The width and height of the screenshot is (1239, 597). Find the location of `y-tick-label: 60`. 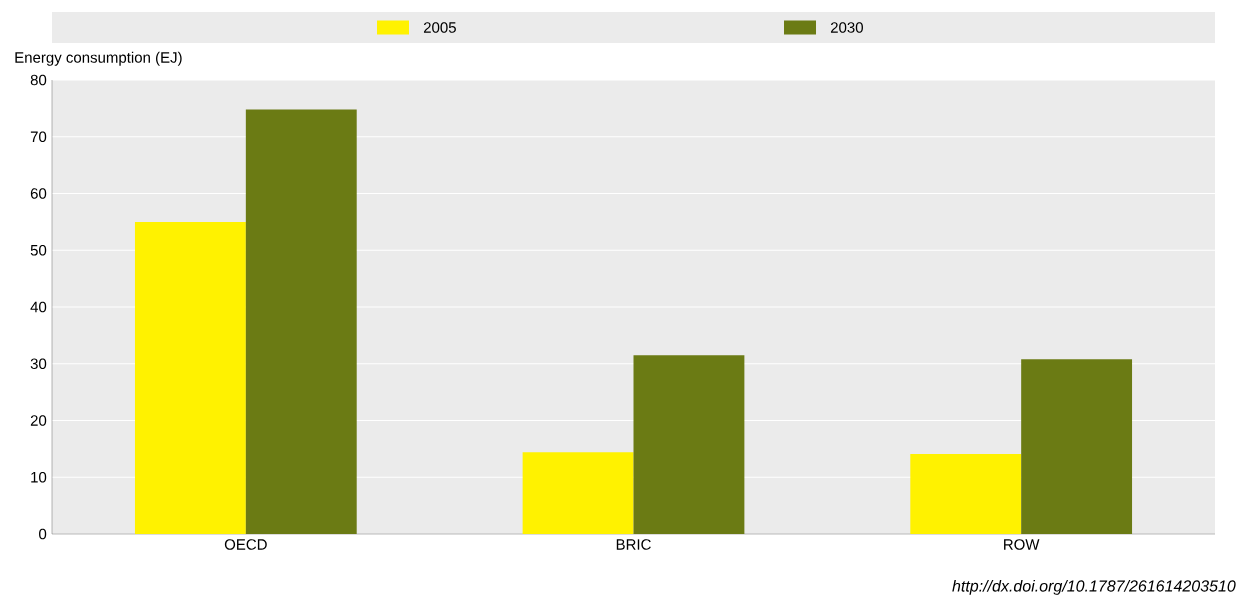

y-tick-label: 60 is located at coordinates (38, 193).